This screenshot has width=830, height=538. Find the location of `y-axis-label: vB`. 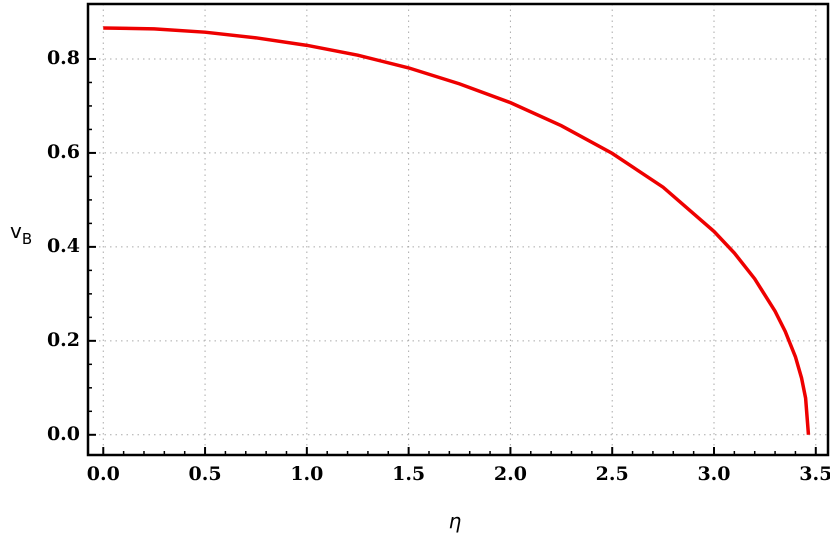

y-axis-label: vB is located at coordinates (21, 233).